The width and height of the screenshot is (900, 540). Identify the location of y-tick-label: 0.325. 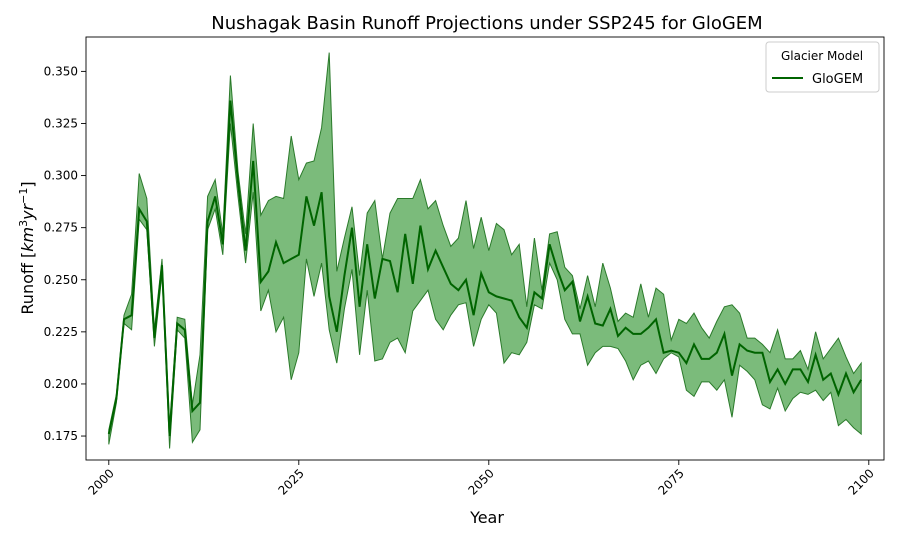
(61, 123).